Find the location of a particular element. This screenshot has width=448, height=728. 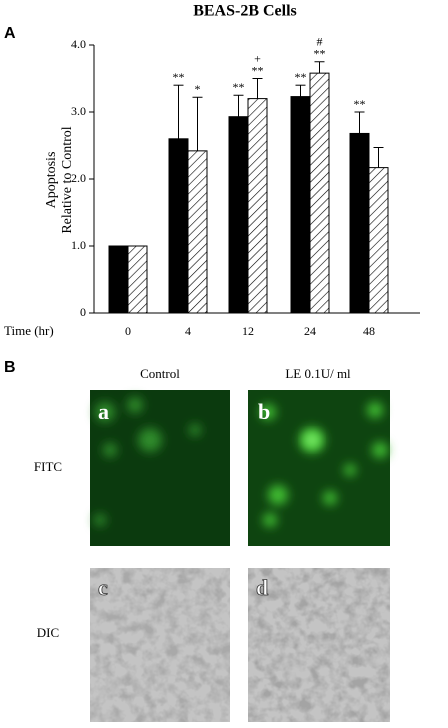

y-label: Apoptosis Relative to Control is located at coordinates (59, 179).